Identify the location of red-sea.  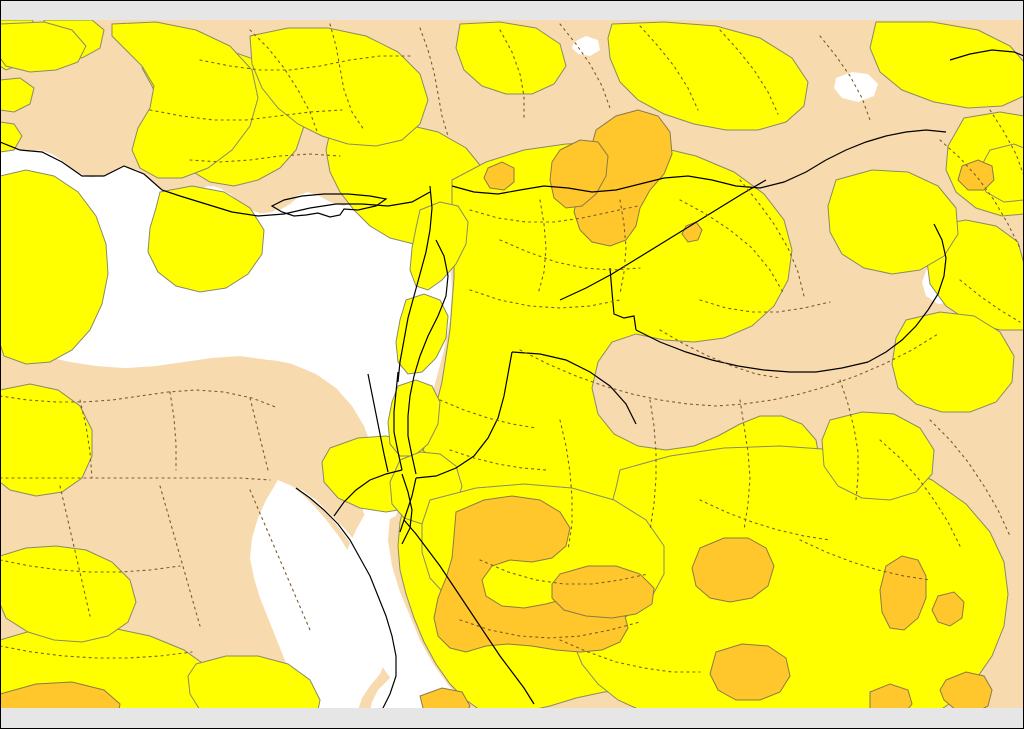
(353, 598).